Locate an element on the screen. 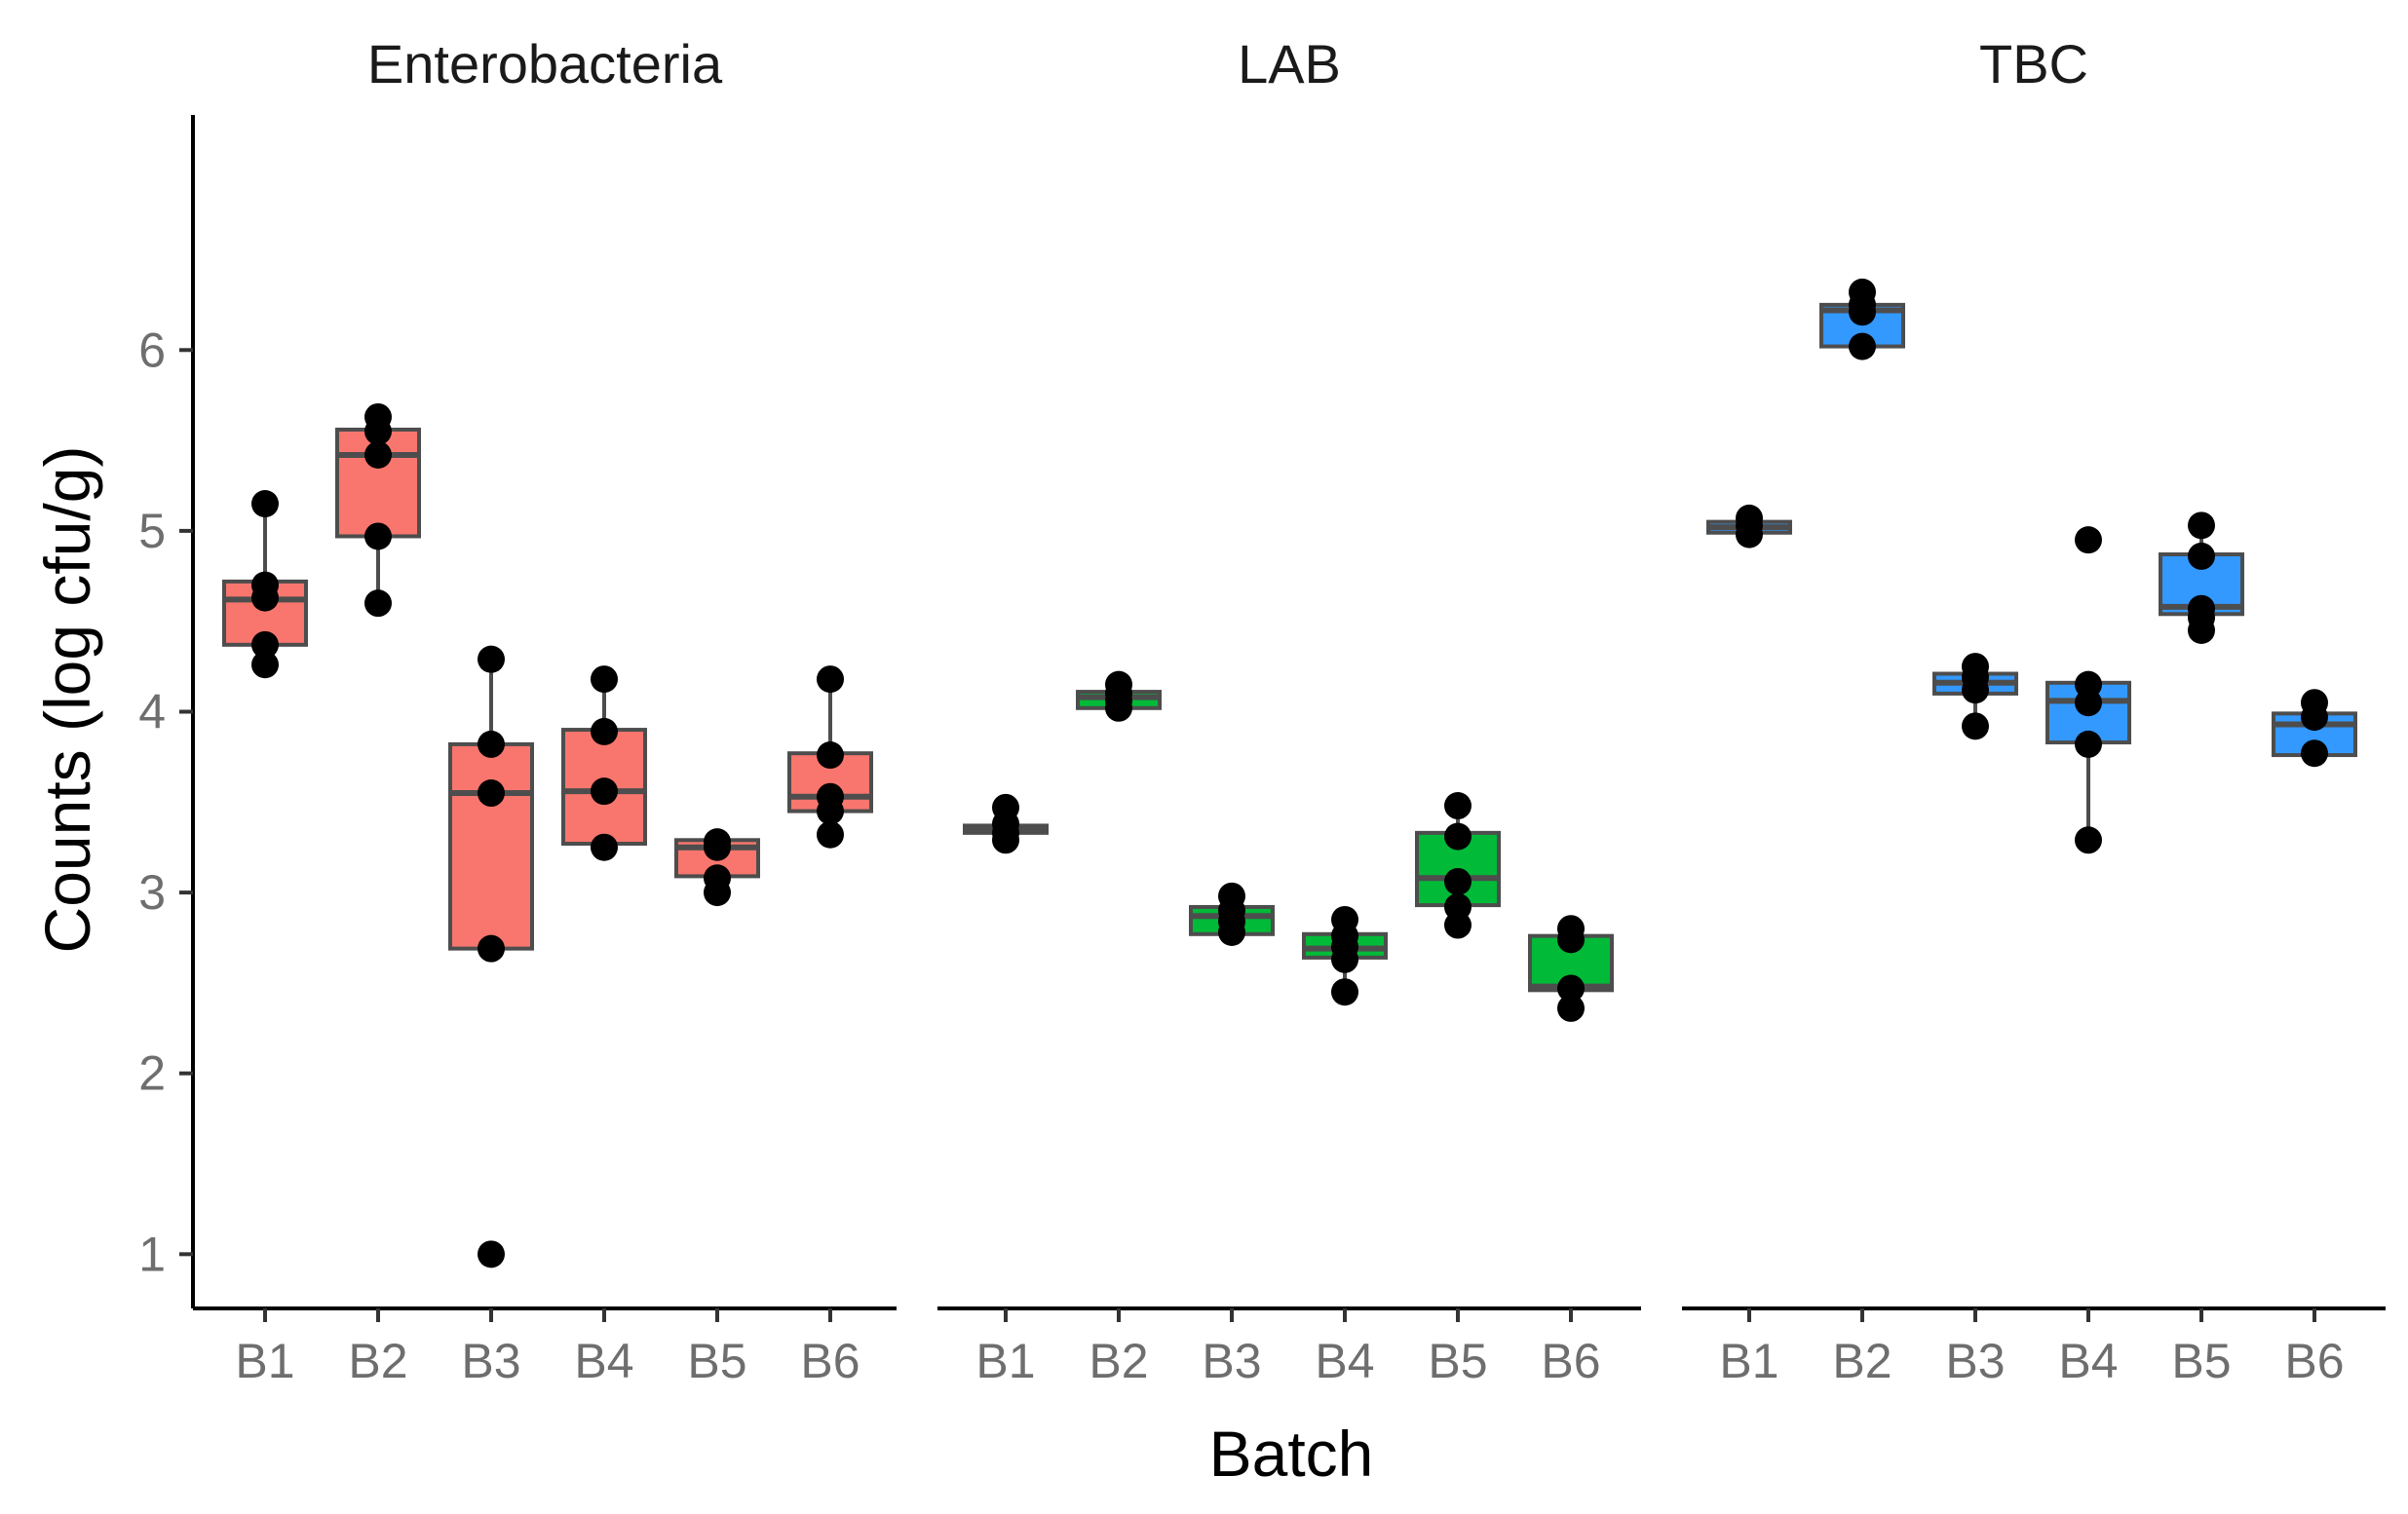  y-tick-label: 5 is located at coordinates (152, 531).